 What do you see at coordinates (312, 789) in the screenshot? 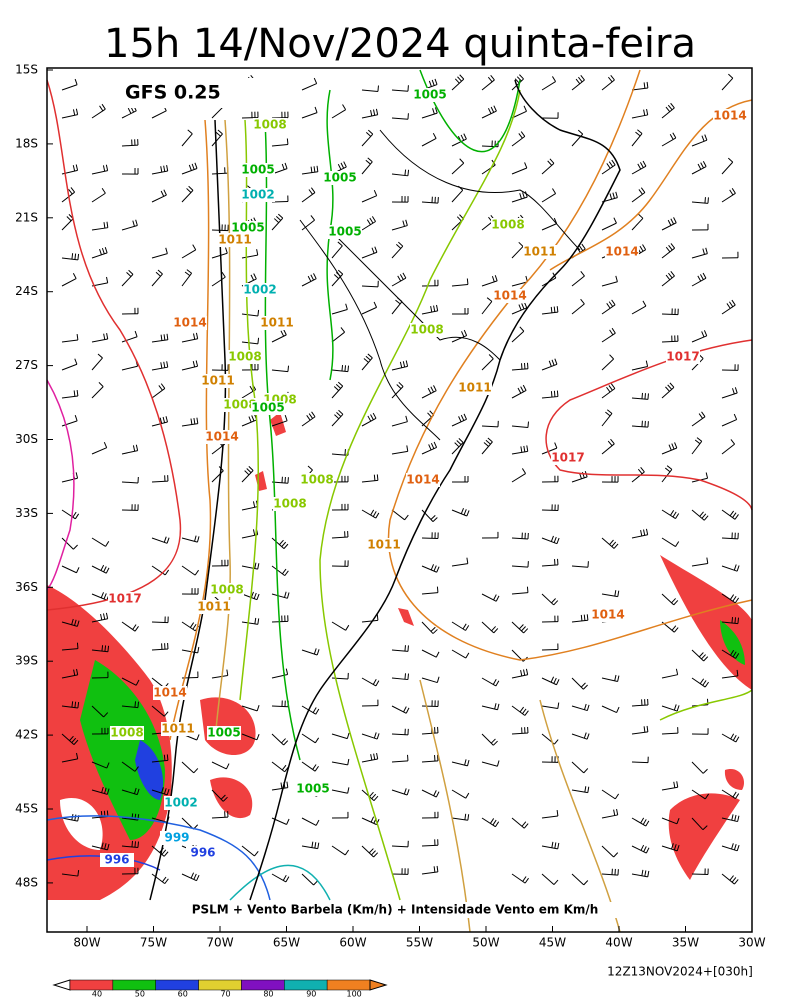
I see `isobar-label: 1005` at bounding box center [312, 789].